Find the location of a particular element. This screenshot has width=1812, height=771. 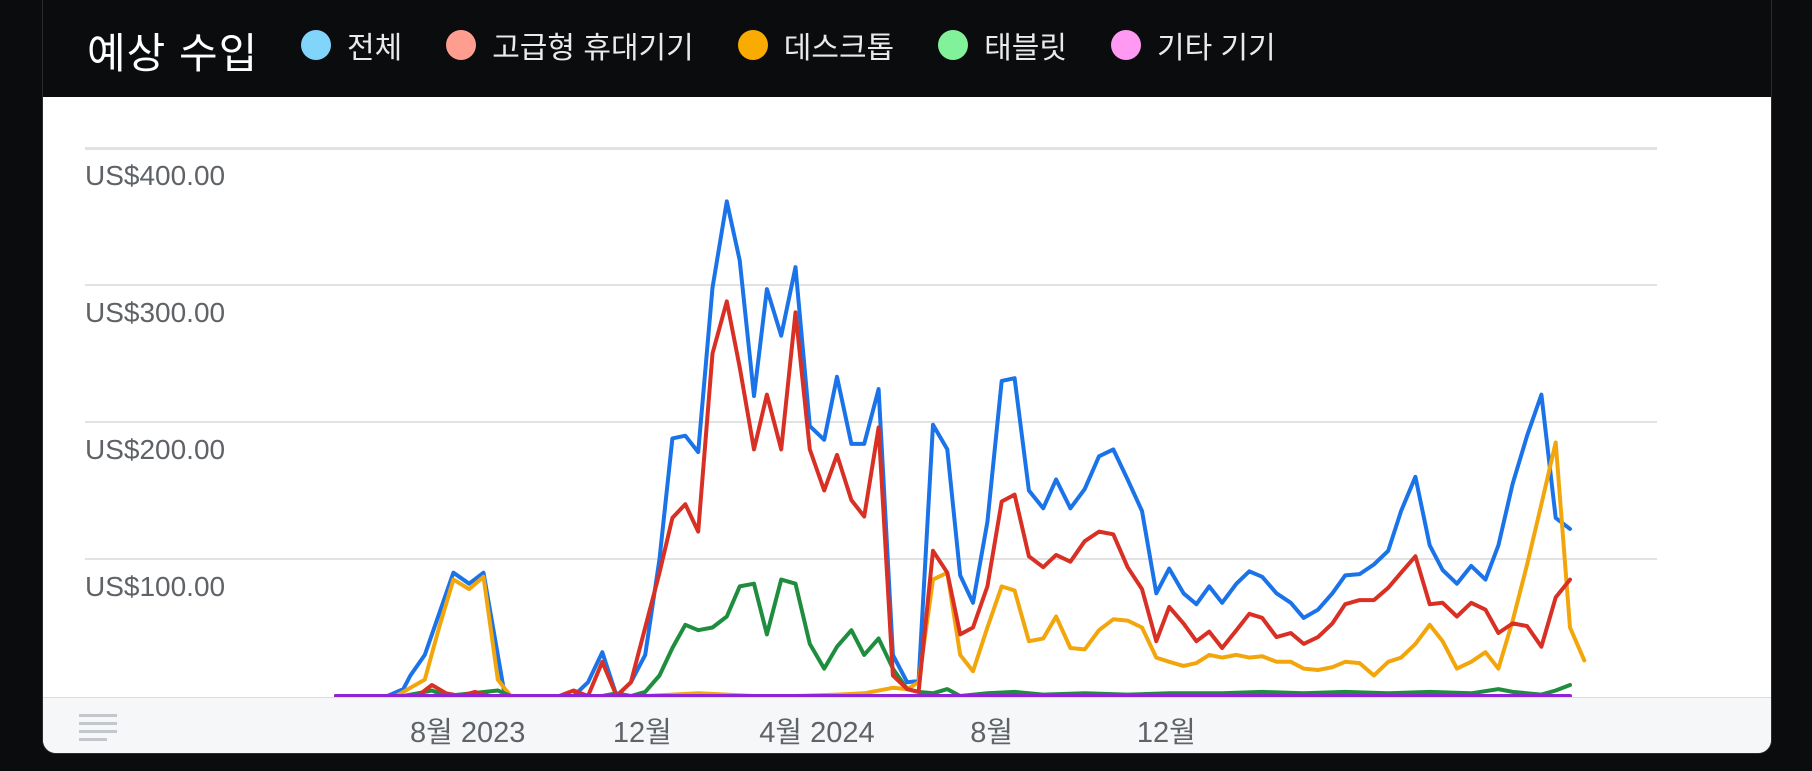

legend-item: 태블릿 is located at coordinates (1002, 45).